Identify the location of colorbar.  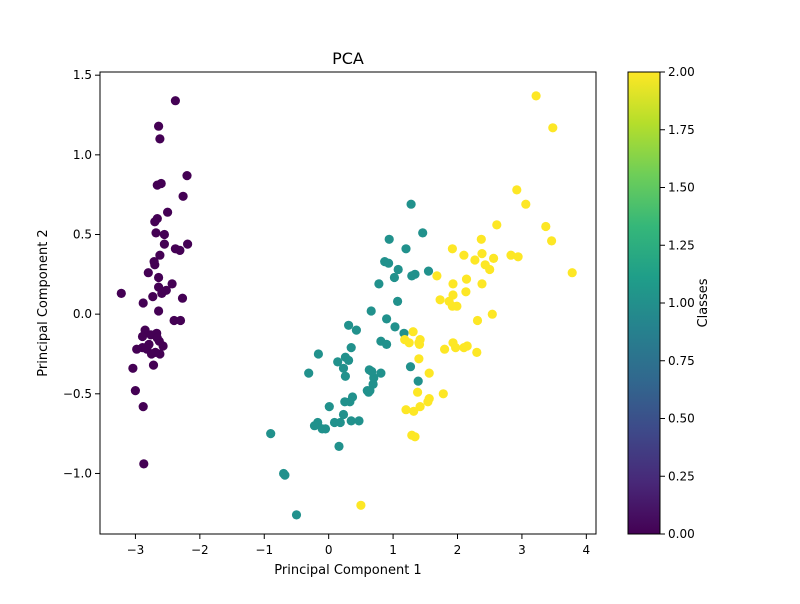
(644, 303).